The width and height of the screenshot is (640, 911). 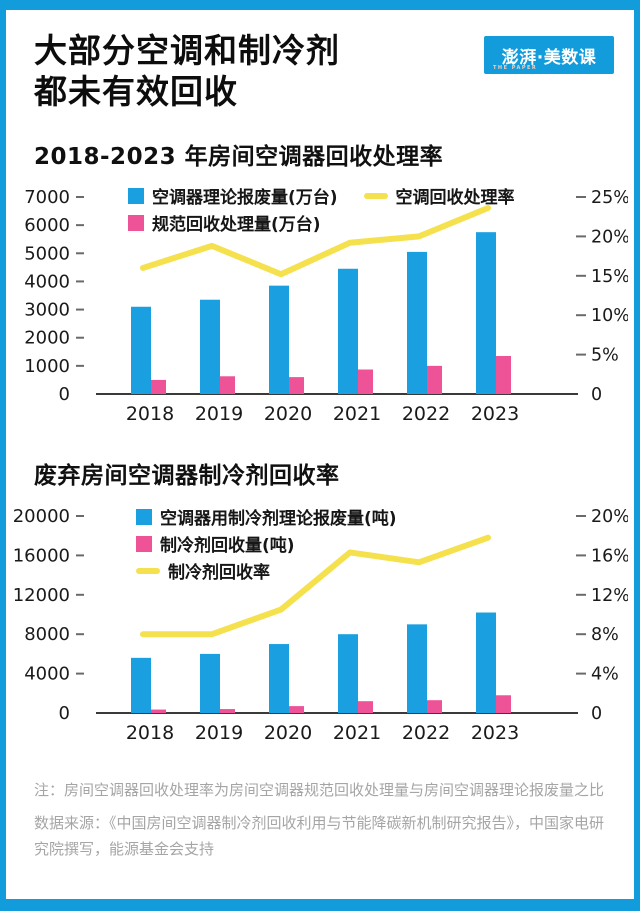 I want to click on publisher-logo: 澎湃·美数课 THE PAPER, so click(x=549, y=55).